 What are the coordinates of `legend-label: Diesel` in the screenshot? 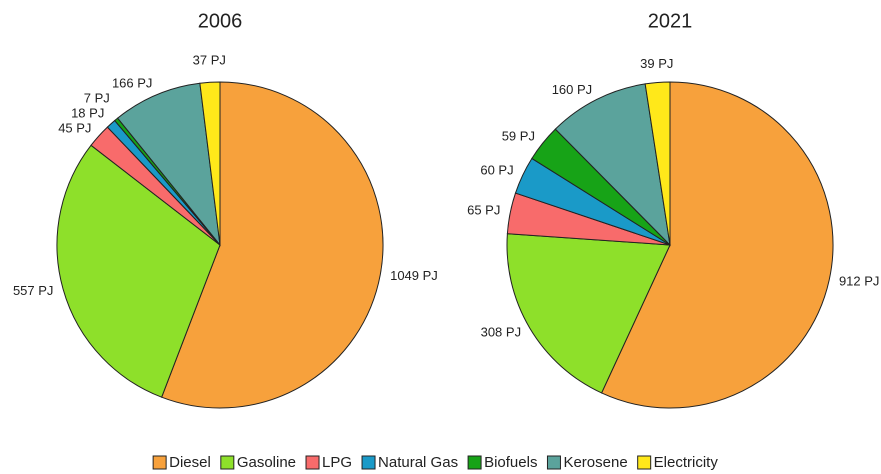 It's located at (190, 462).